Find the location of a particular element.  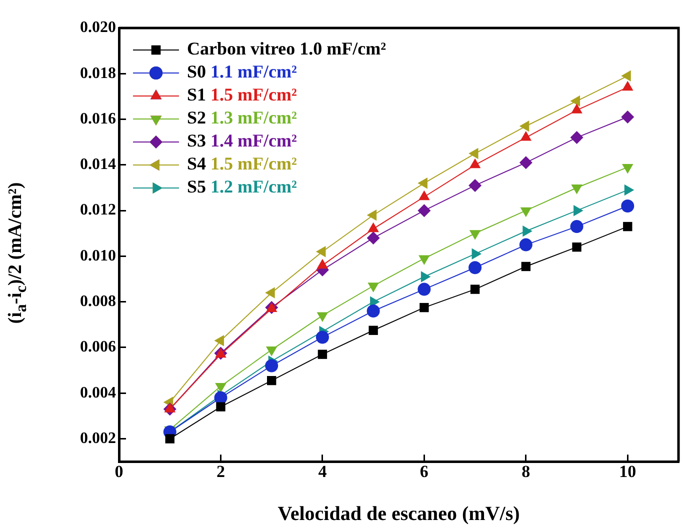

legend-label: S1 1.5 mF/cm² is located at coordinates (242, 94).